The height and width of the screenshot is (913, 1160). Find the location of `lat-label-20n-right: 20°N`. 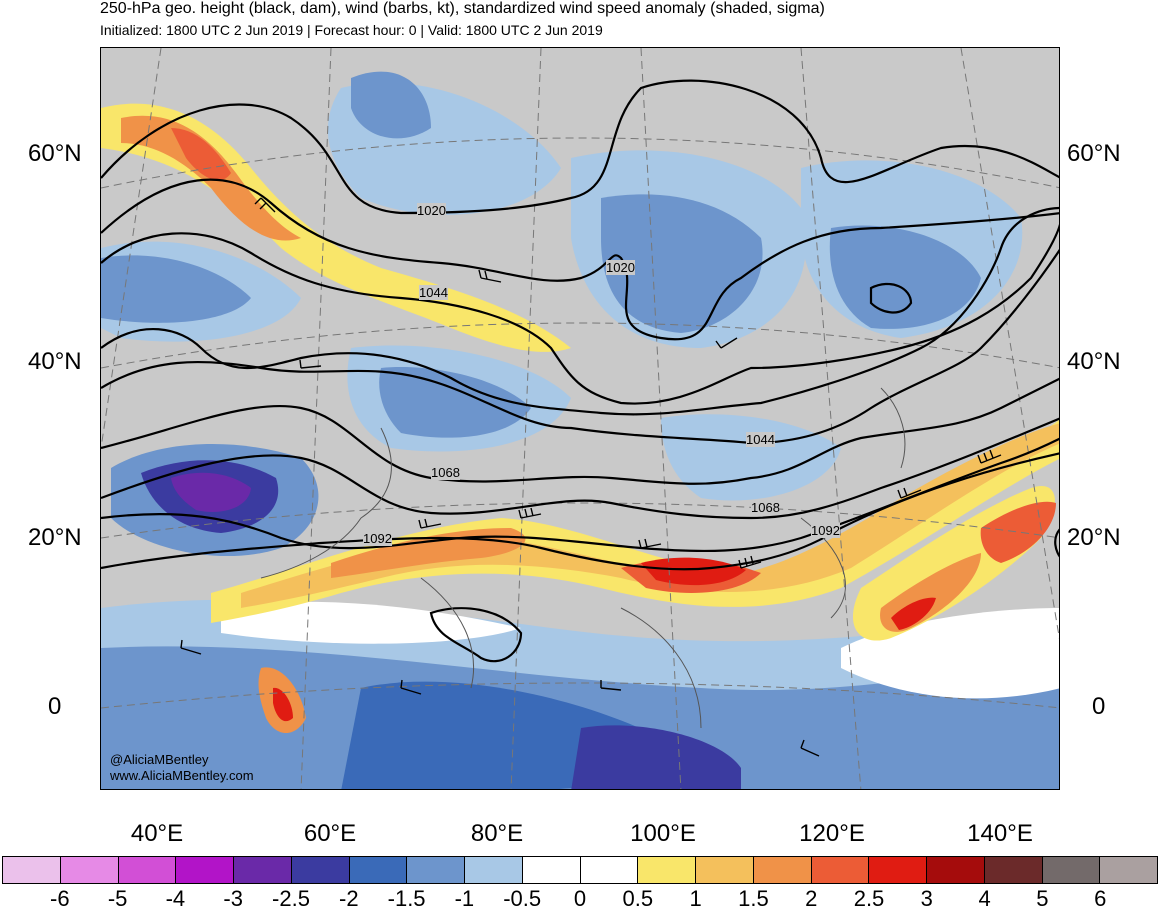

lat-label-20n-right: 20°N is located at coordinates (1094, 537).